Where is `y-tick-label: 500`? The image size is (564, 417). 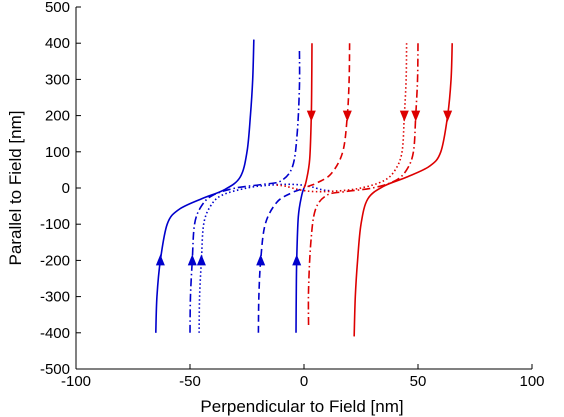
y-tick-label: 500 is located at coordinates (57, 8).